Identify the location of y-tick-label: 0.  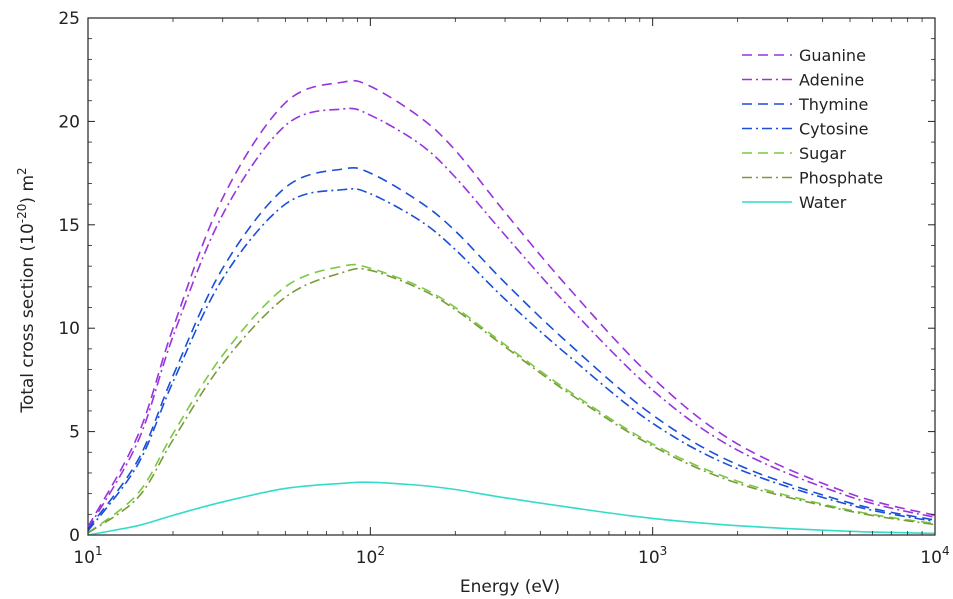
(74, 536).